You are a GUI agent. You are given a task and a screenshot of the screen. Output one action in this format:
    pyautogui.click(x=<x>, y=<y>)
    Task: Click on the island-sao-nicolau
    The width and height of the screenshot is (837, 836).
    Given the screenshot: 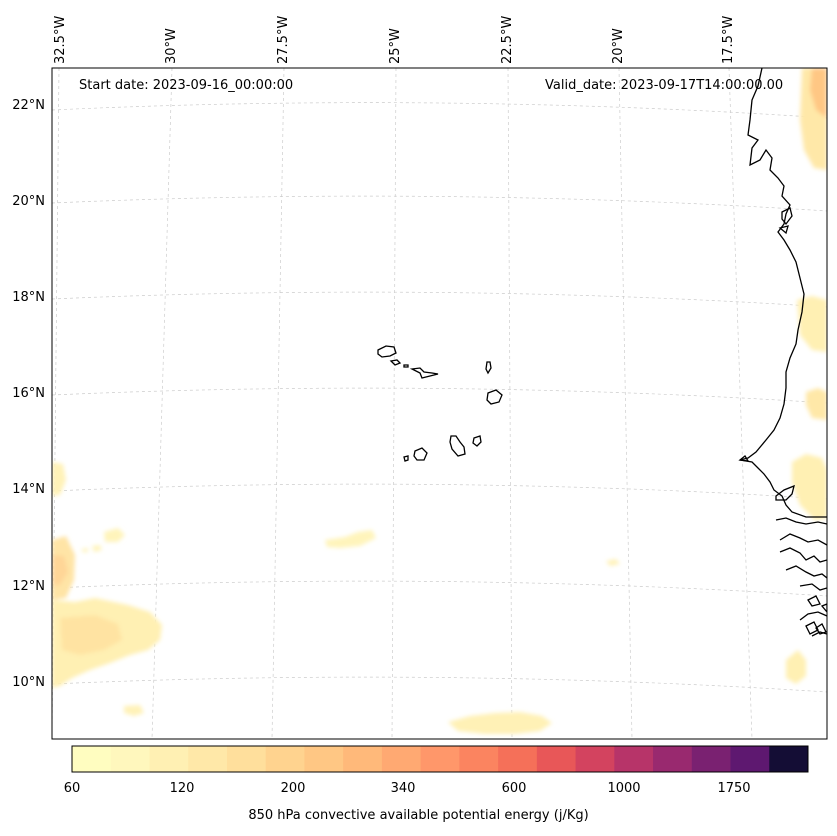 What is the action you would take?
    pyautogui.click(x=424, y=373)
    